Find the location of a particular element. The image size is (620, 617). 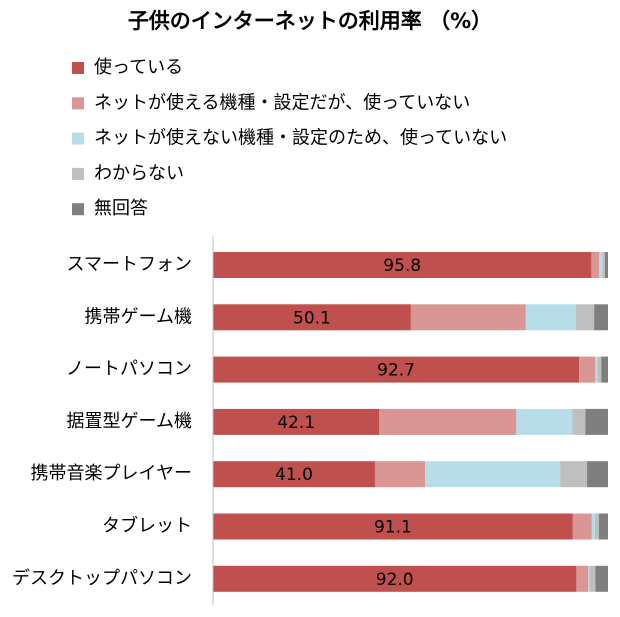

value-label: 91.1 is located at coordinates (393, 528).